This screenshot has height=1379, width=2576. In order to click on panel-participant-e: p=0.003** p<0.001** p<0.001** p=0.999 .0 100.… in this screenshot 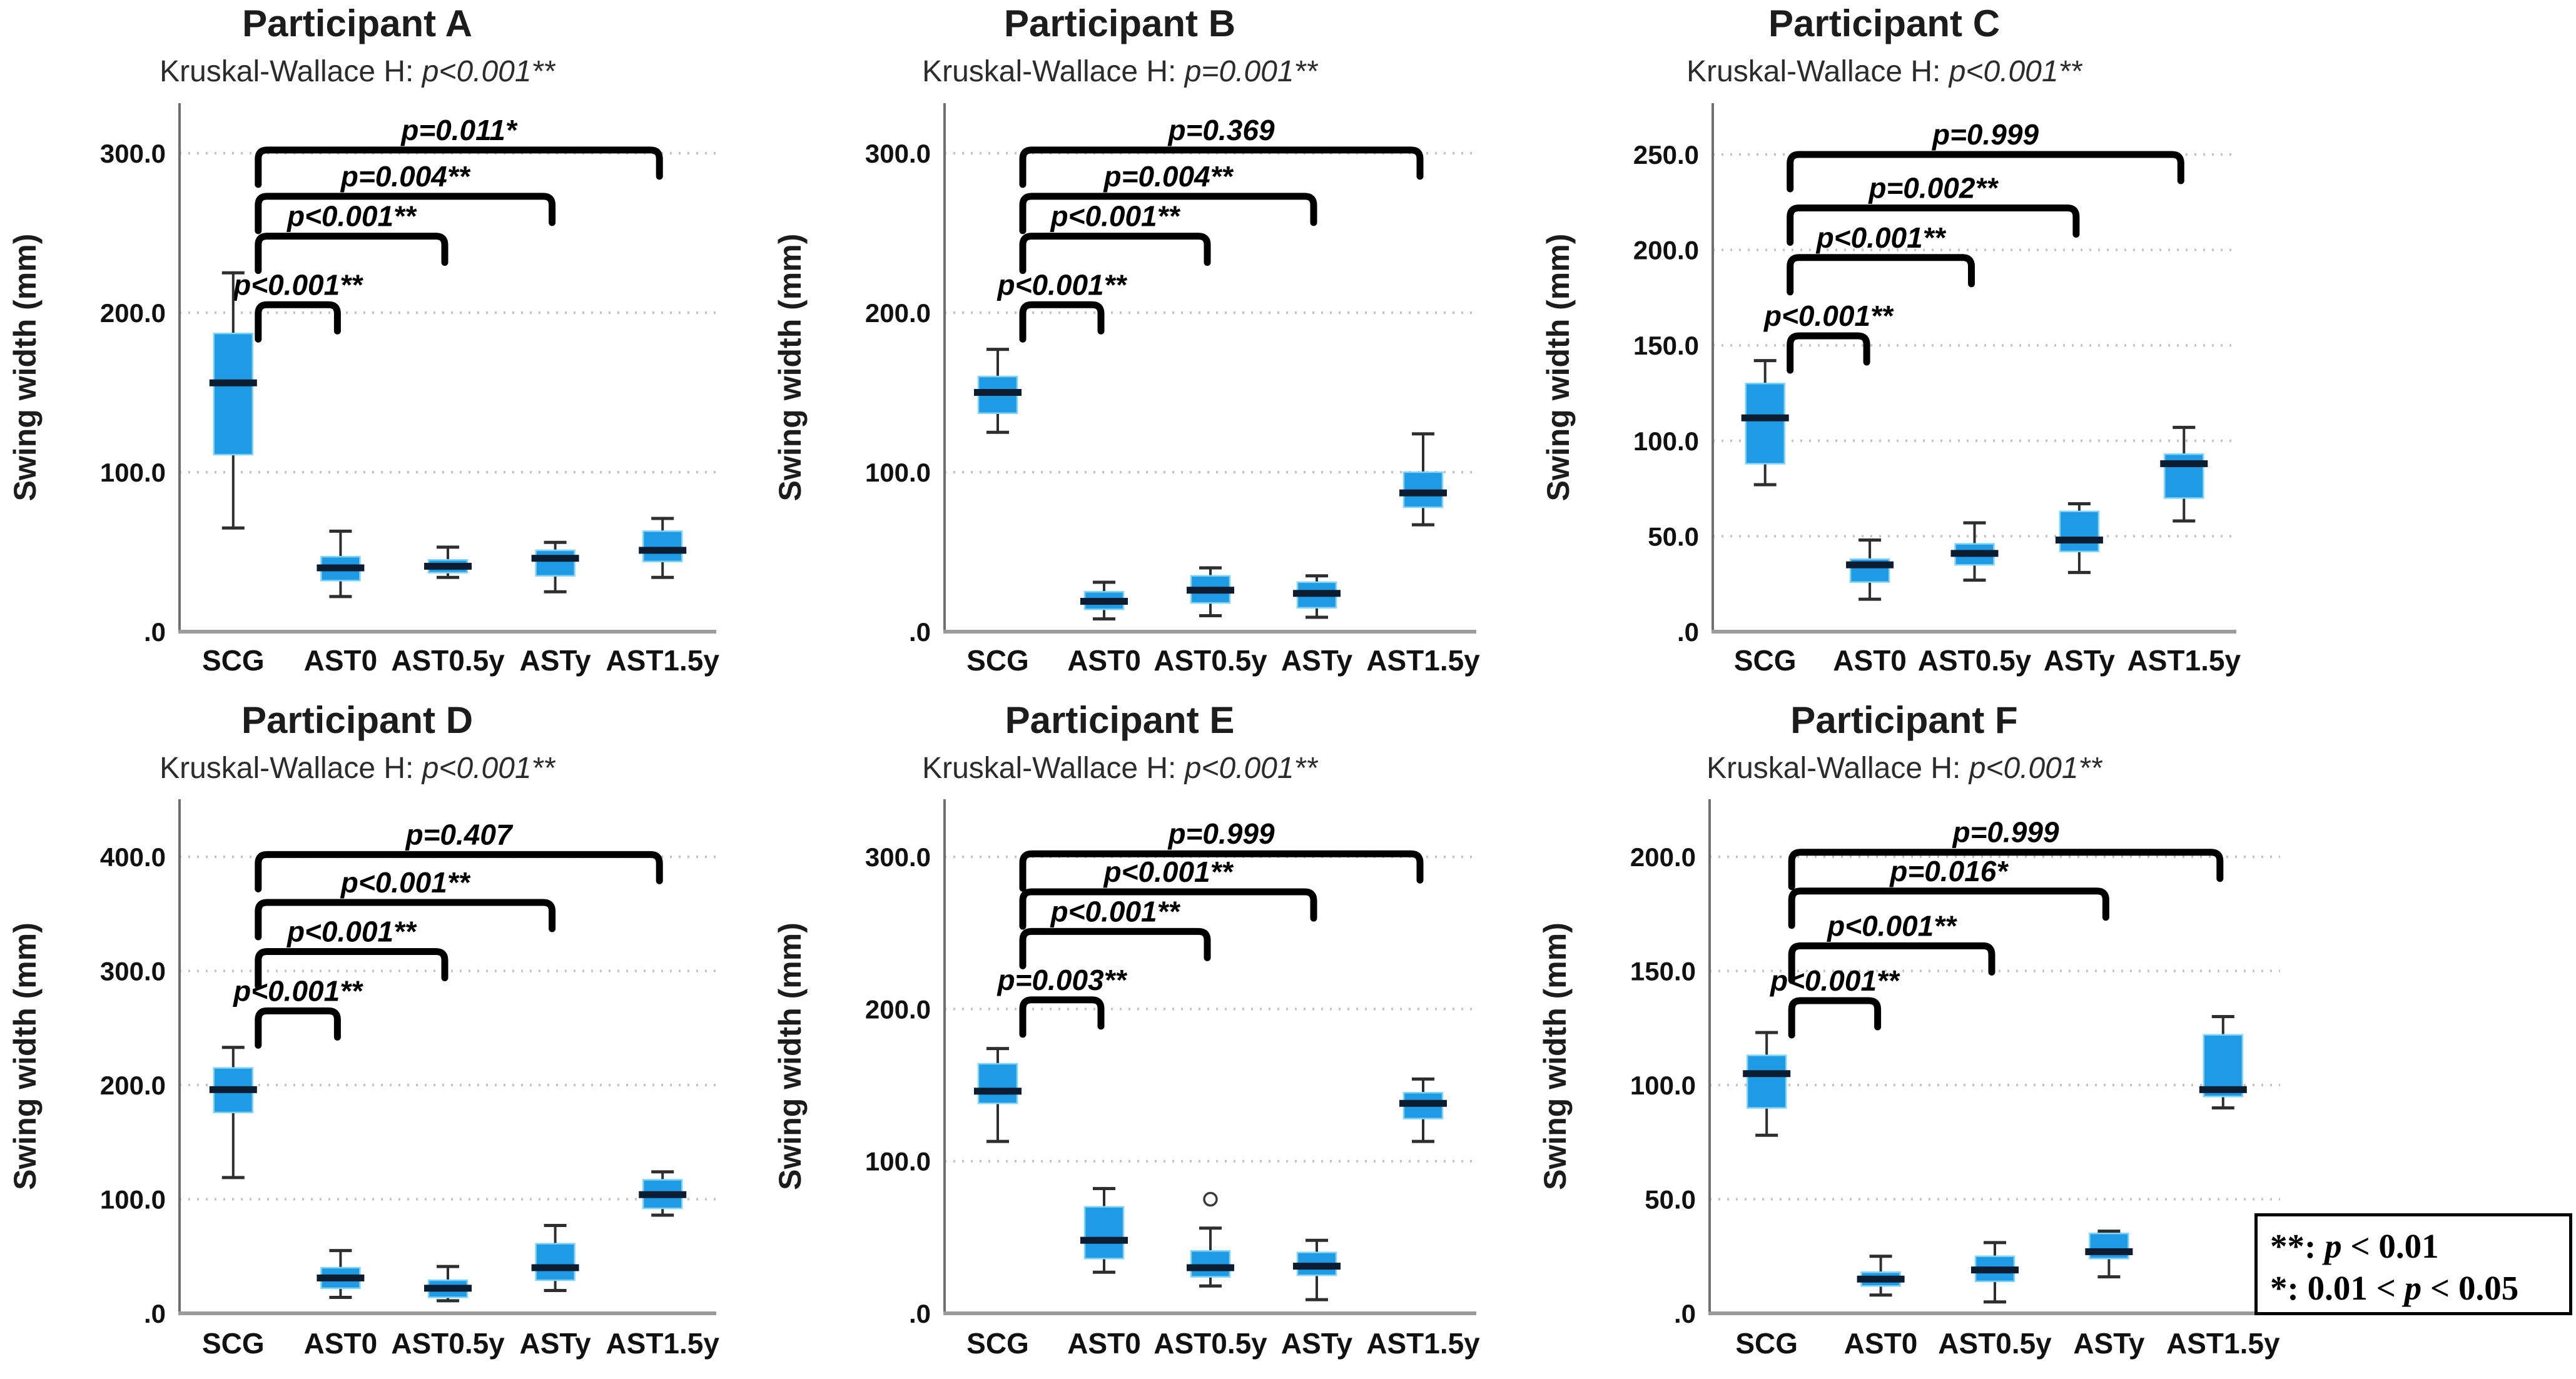, I will do `click(1126, 1029)`.